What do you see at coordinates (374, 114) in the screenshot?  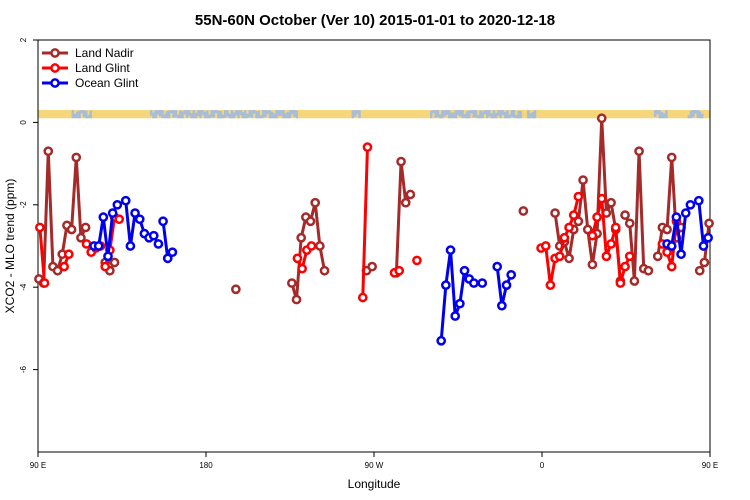 I see `land-ocean-band` at bounding box center [374, 114].